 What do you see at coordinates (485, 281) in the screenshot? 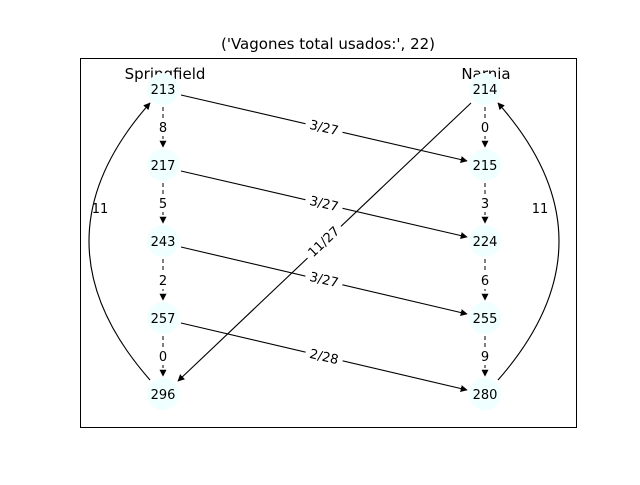
I see `edge-label-224-255: 6` at bounding box center [485, 281].